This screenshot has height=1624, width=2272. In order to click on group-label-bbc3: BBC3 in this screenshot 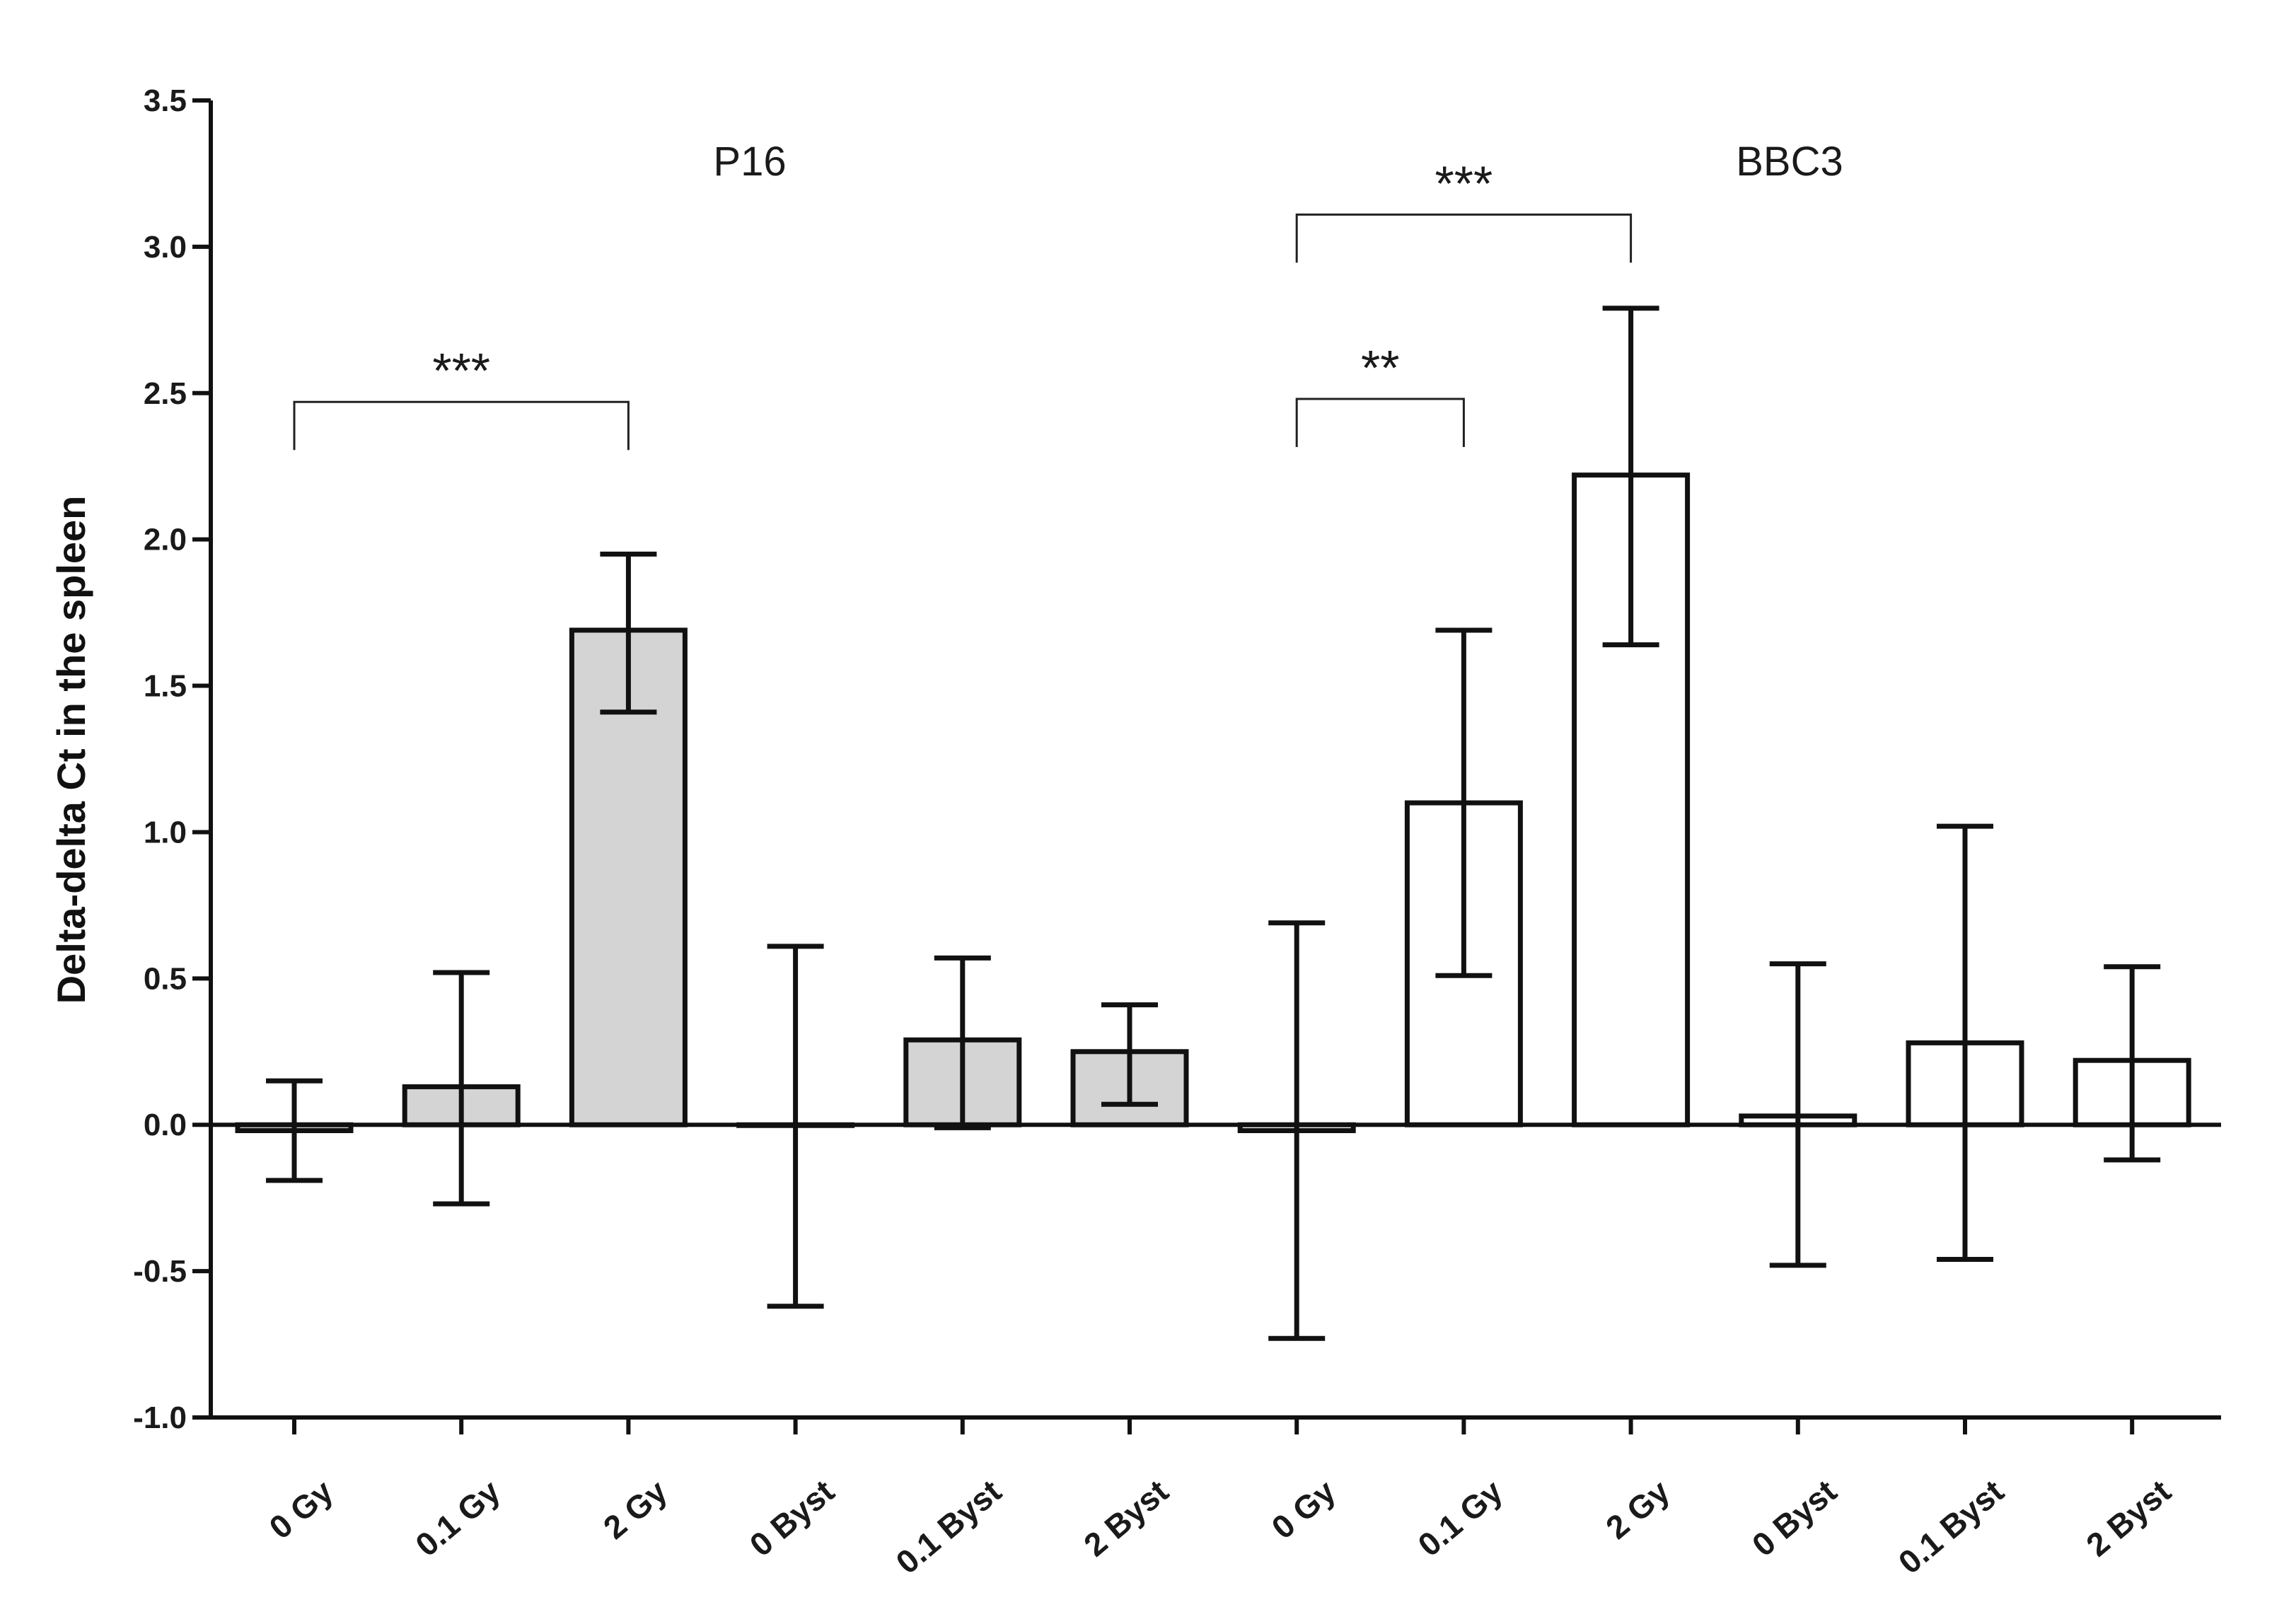, I will do `click(1790, 162)`.